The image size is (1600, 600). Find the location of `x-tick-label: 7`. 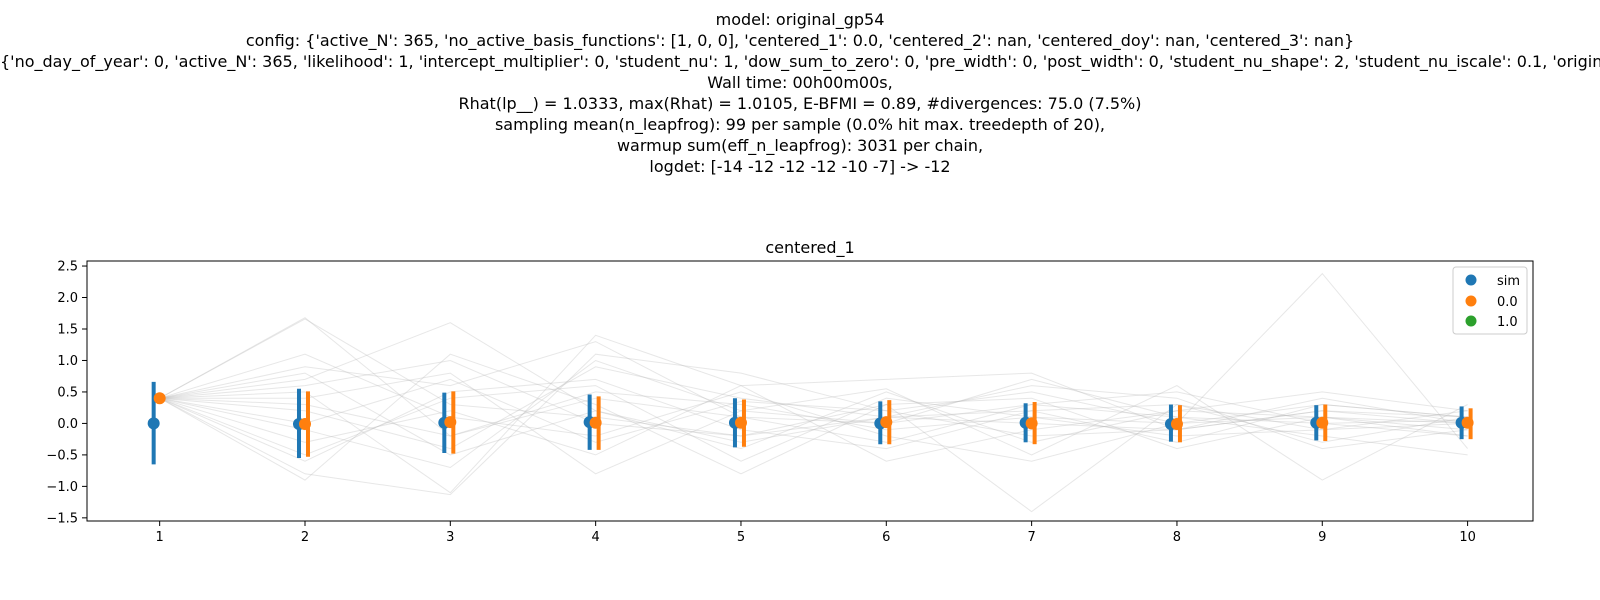

x-tick-label: 7 is located at coordinates (1031, 537).